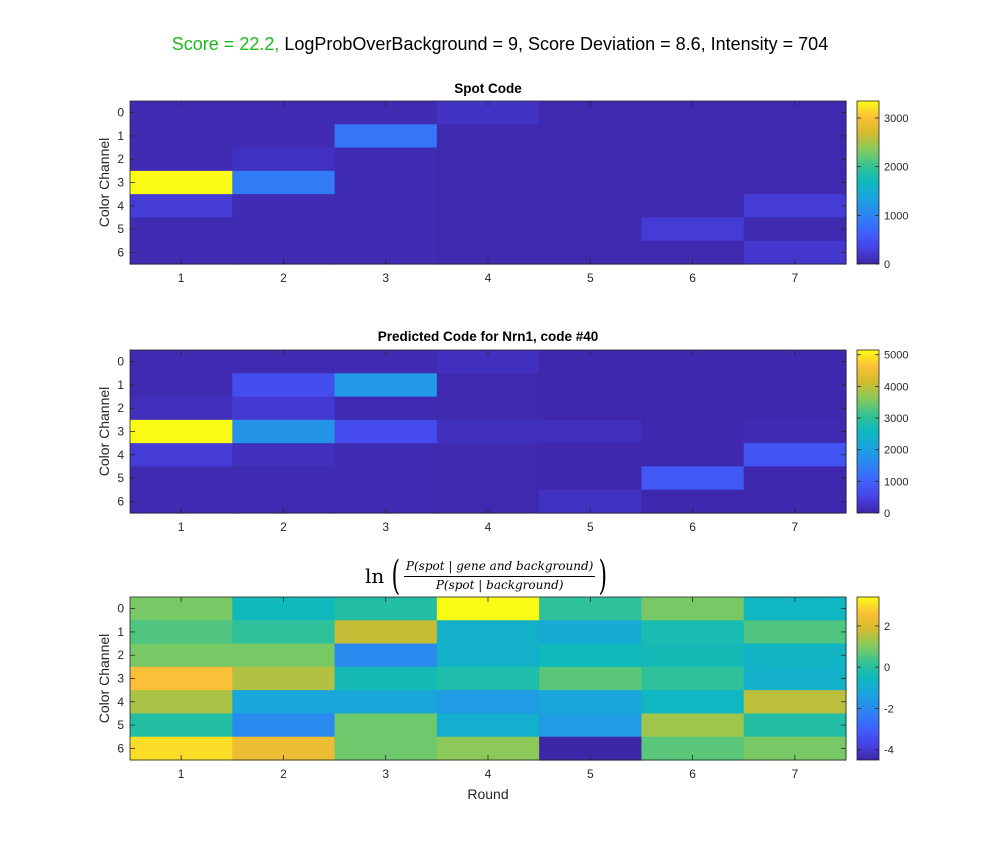  Describe the element at coordinates (795, 748) in the screenshot. I see `heatmap-cell-r6-c6` at that location.